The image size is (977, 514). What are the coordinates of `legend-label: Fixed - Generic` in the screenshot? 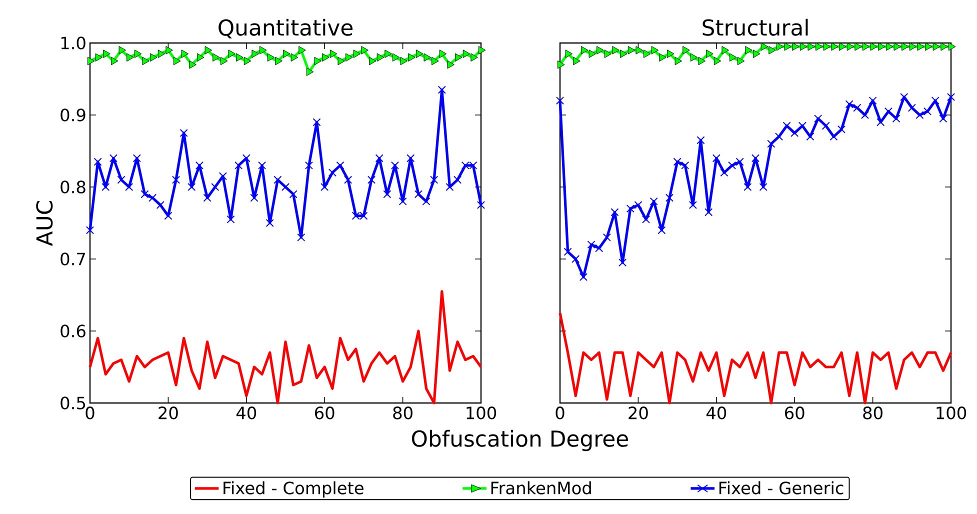 It's located at (781, 487).